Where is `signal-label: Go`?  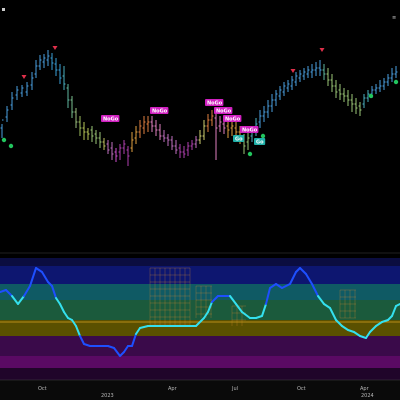
signal-label: Go is located at coordinates (239, 138).